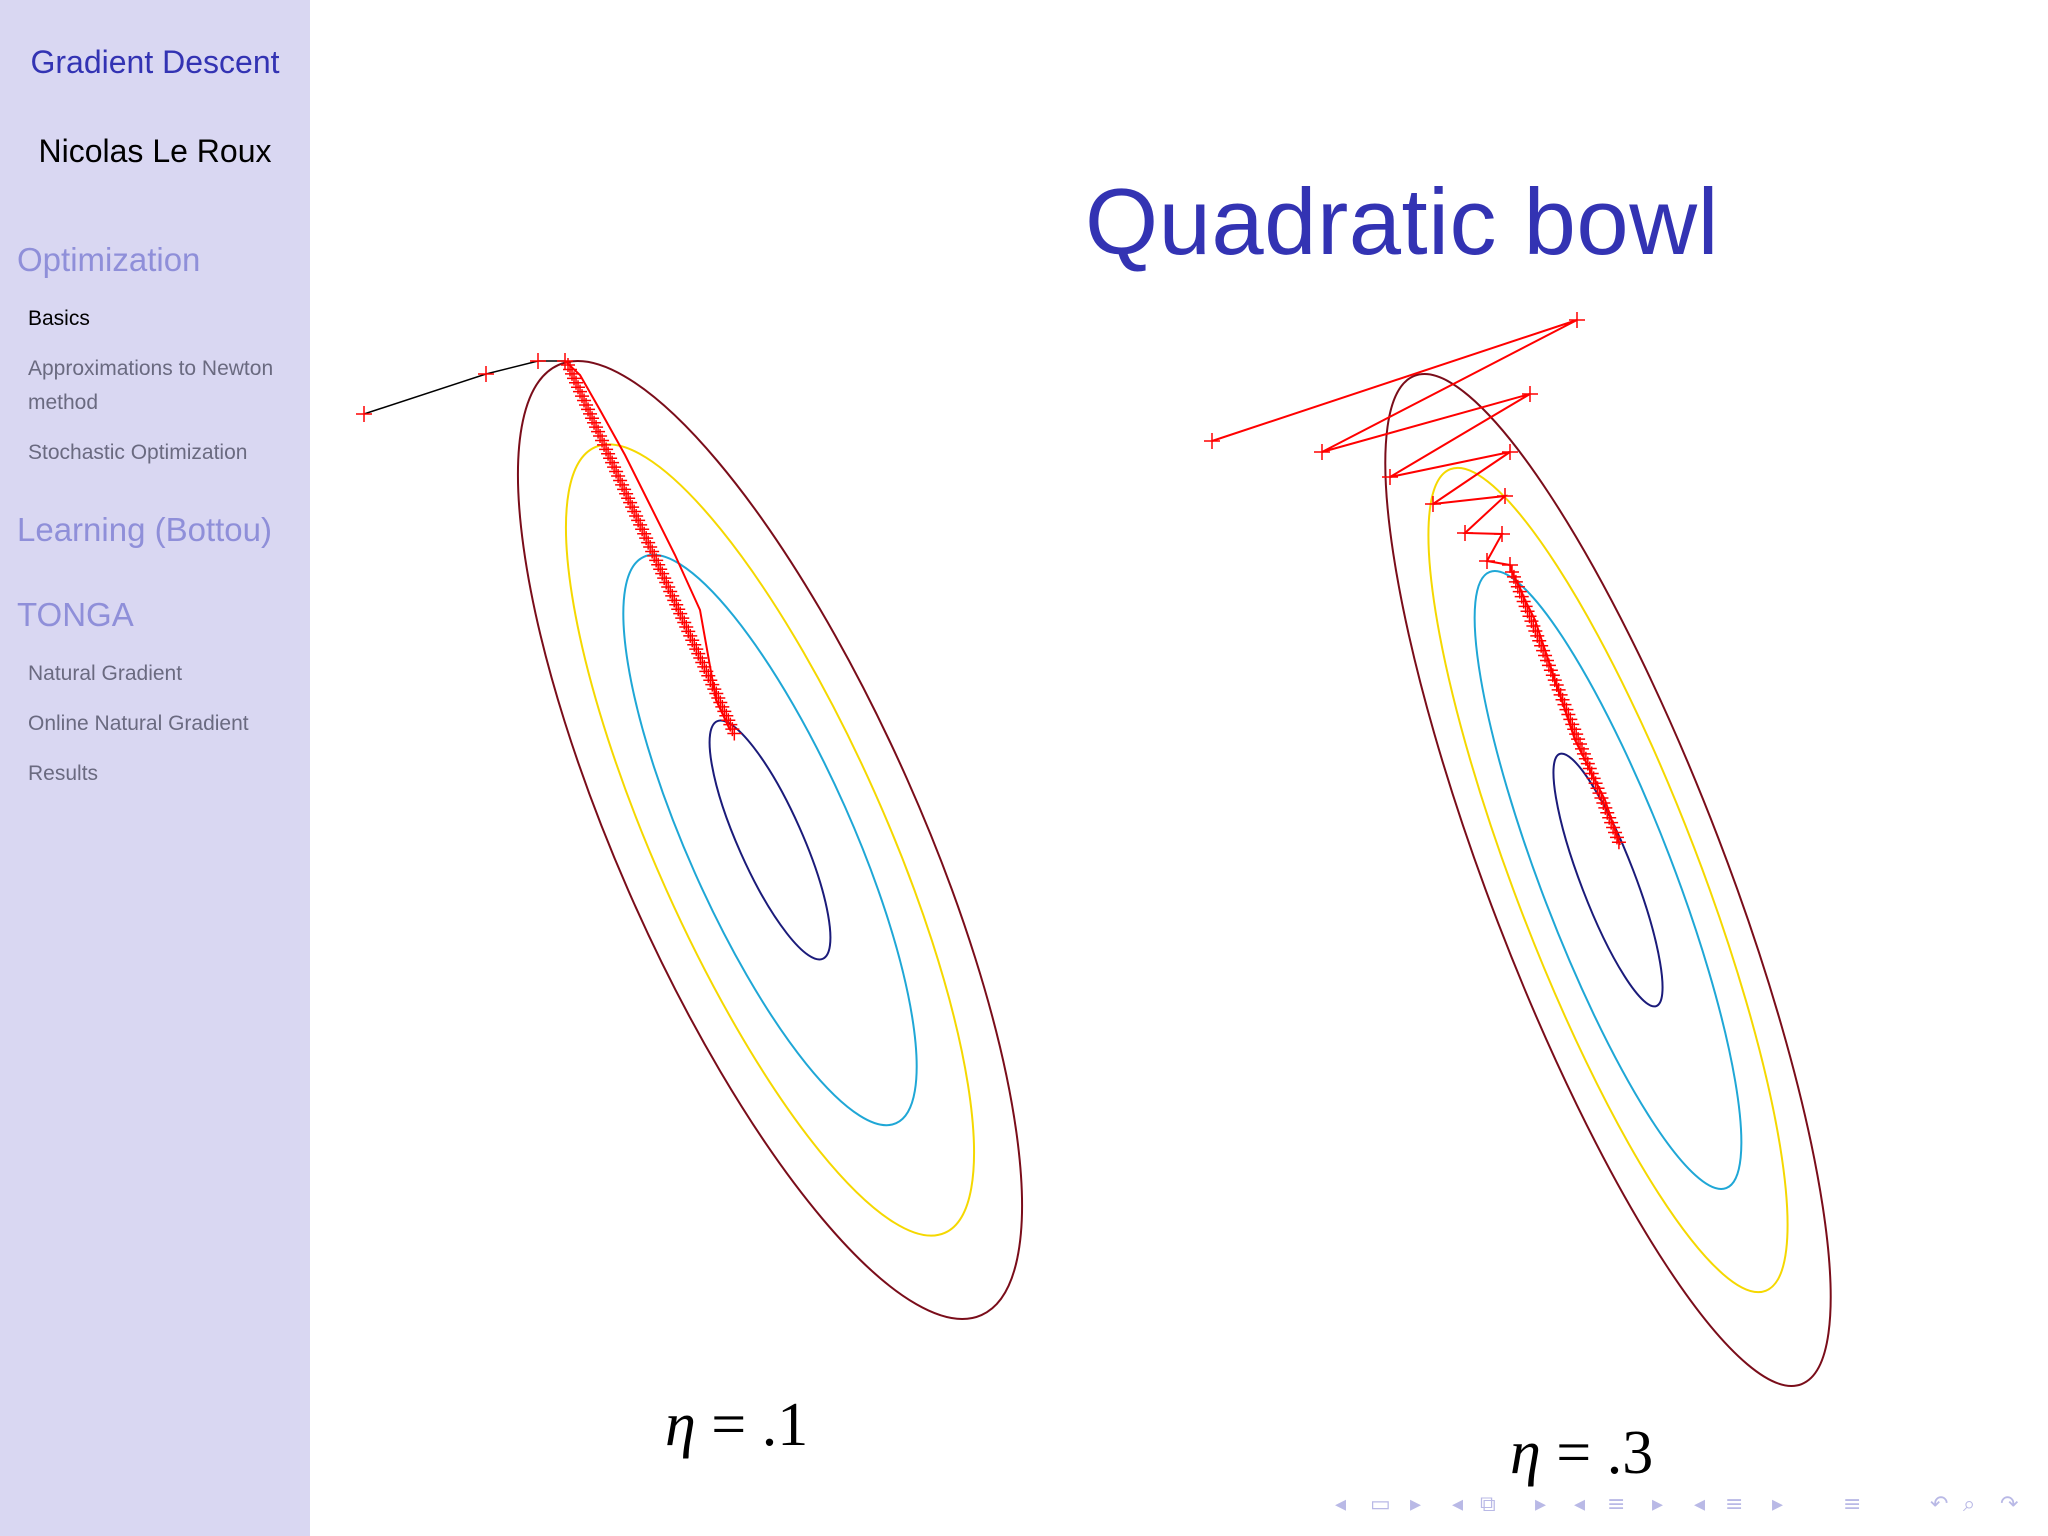  What do you see at coordinates (109, 259) in the screenshot?
I see `section-optimization: Optimization` at bounding box center [109, 259].